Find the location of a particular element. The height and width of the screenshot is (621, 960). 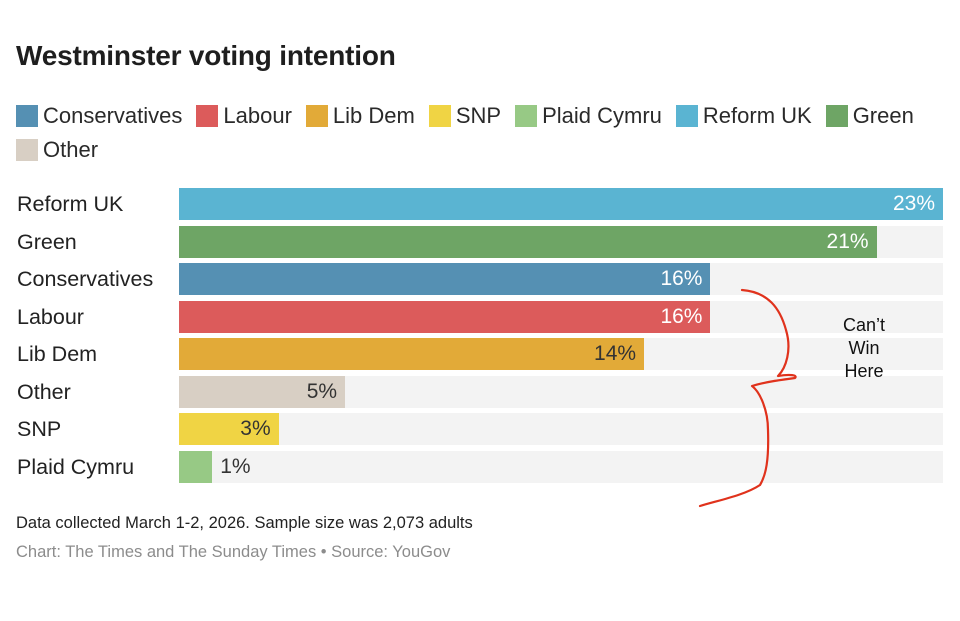

category-label: Other is located at coordinates (44, 391).